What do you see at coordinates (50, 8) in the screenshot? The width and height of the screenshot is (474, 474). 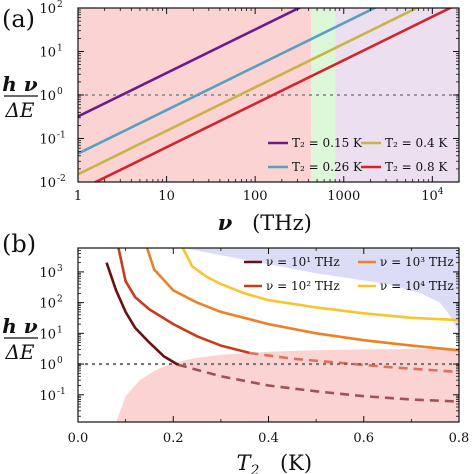 I see `panel-a-ytick-label: 10²` at bounding box center [50, 8].